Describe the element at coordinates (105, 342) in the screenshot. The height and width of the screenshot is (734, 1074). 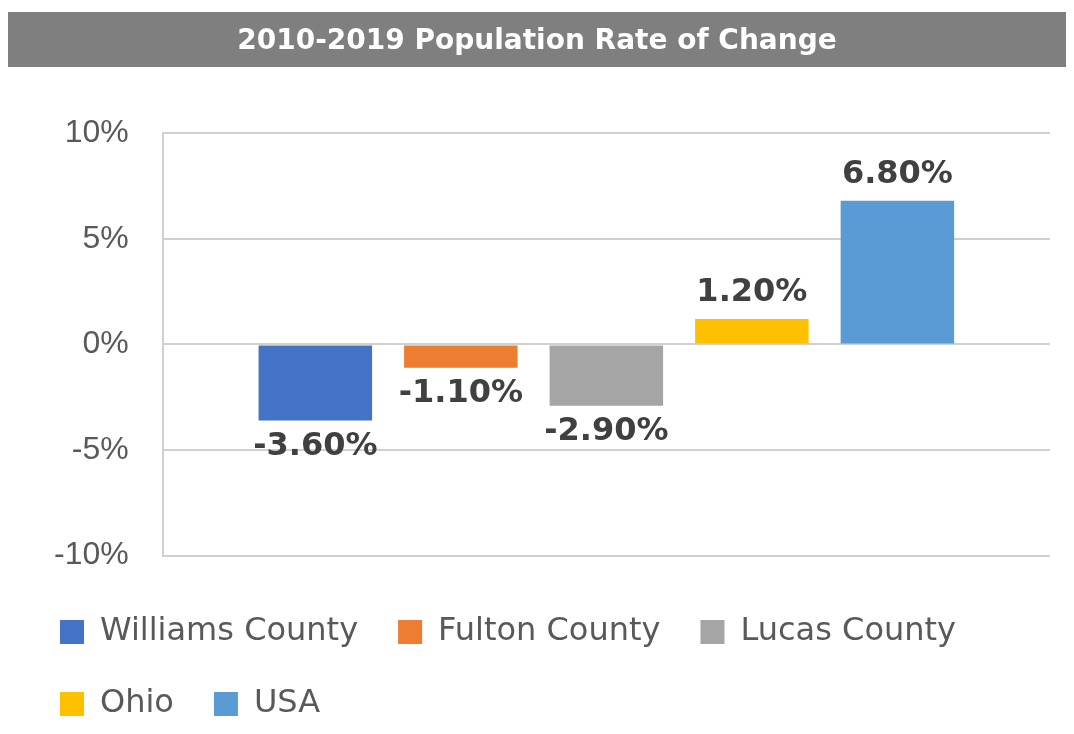
I see `y-tick-label: 0%` at that location.